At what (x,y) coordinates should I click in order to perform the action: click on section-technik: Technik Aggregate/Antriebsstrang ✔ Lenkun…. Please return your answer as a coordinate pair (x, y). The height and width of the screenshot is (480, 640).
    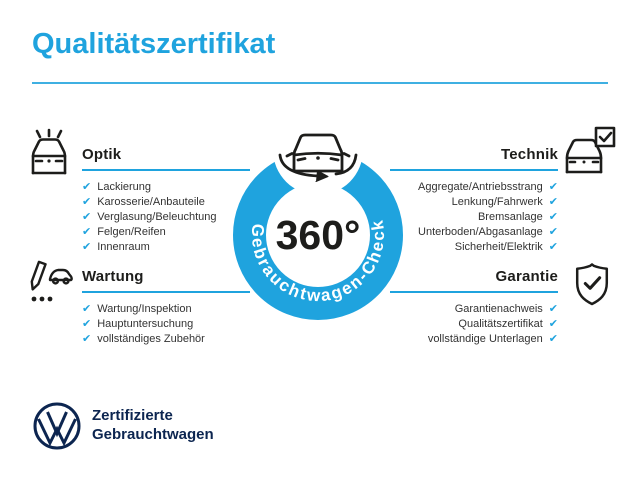
    Looking at the image, I should click on (474, 200).